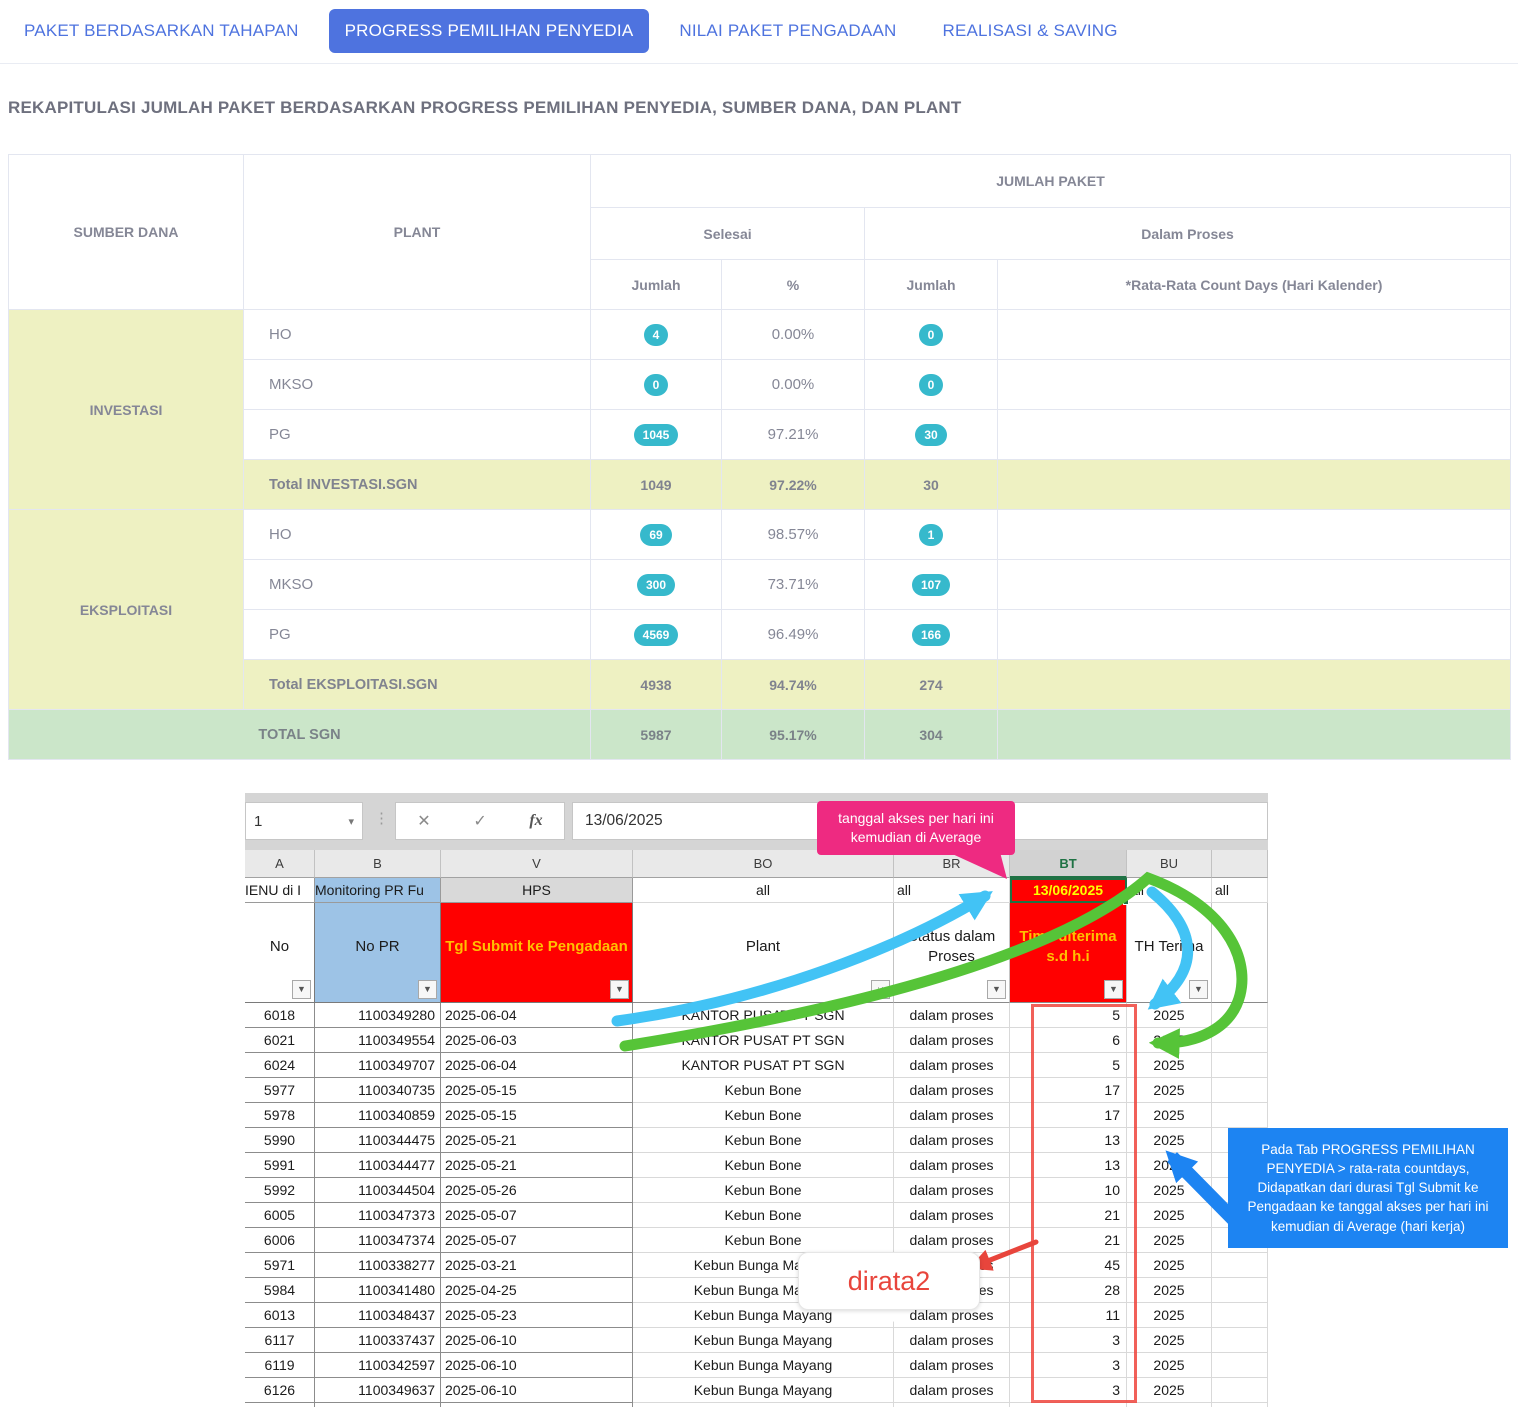  I want to click on excel-header-filler, so click(1240, 953).